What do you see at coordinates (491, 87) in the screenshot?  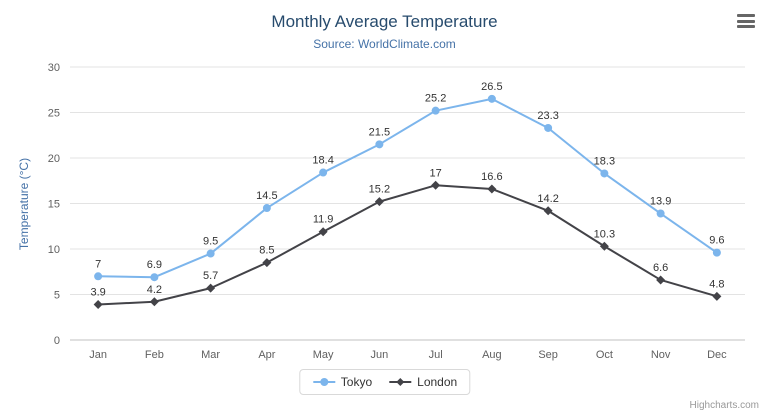 I see `data-label: 26.5` at bounding box center [491, 87].